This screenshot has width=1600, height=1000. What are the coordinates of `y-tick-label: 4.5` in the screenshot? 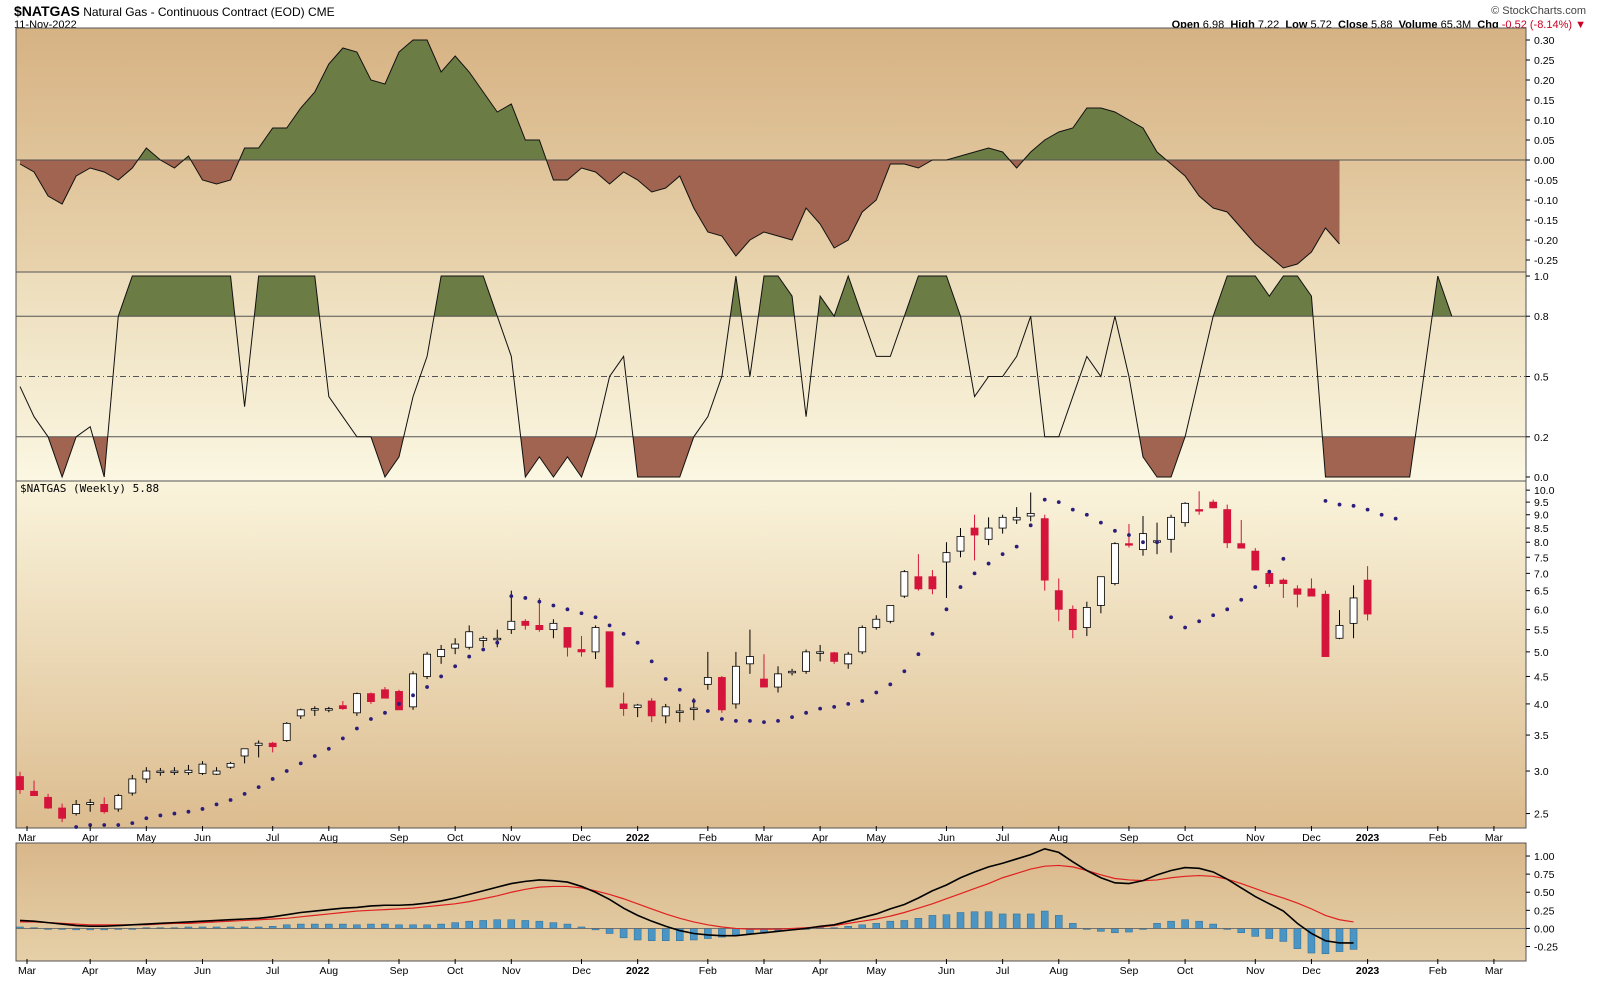 It's located at (1541, 677).